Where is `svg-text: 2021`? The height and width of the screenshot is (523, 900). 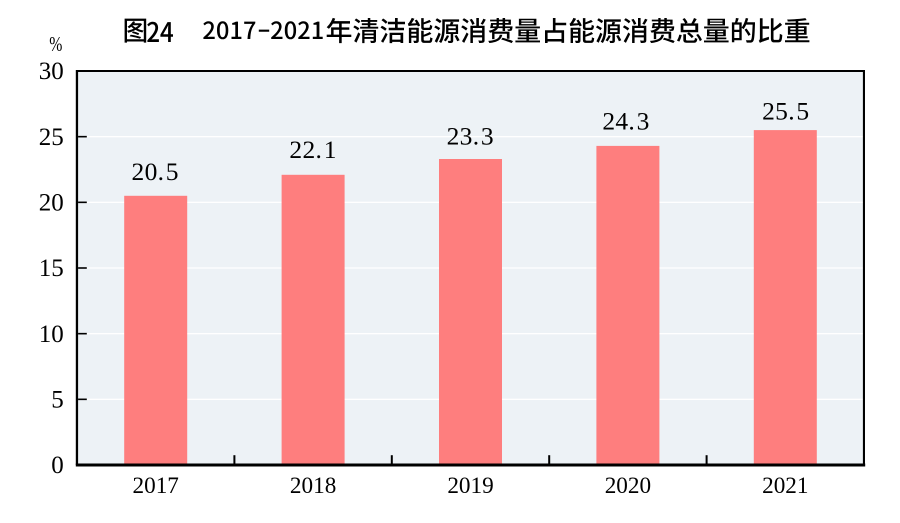 svg-text: 2021 is located at coordinates (785, 486).